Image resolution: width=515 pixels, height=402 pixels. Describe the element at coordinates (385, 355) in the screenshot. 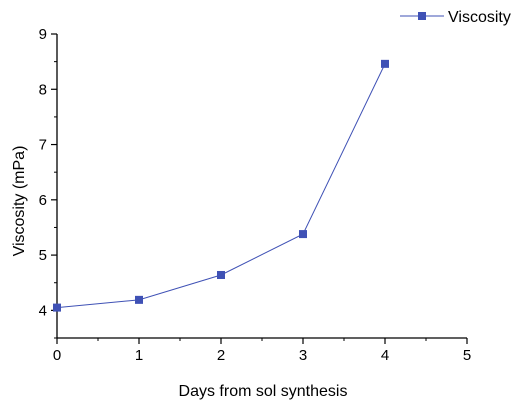

I see `x-tick-label: 4` at that location.